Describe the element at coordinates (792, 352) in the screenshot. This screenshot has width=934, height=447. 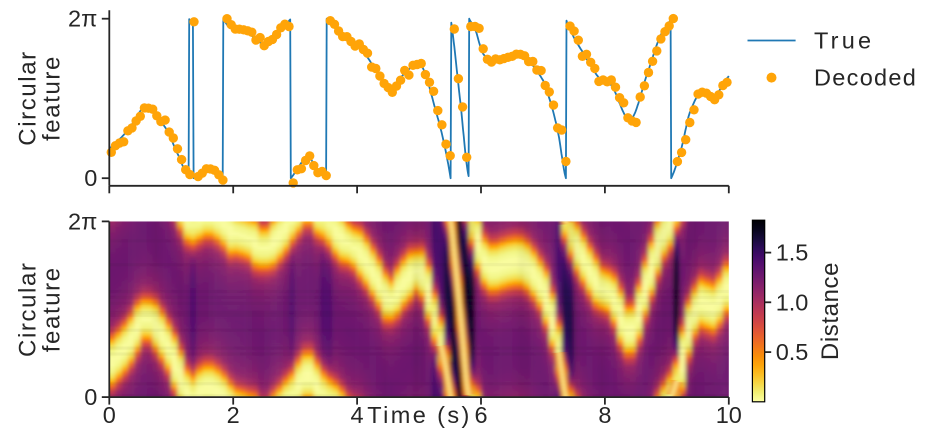
I see `svg-text: 0.5` at that location.